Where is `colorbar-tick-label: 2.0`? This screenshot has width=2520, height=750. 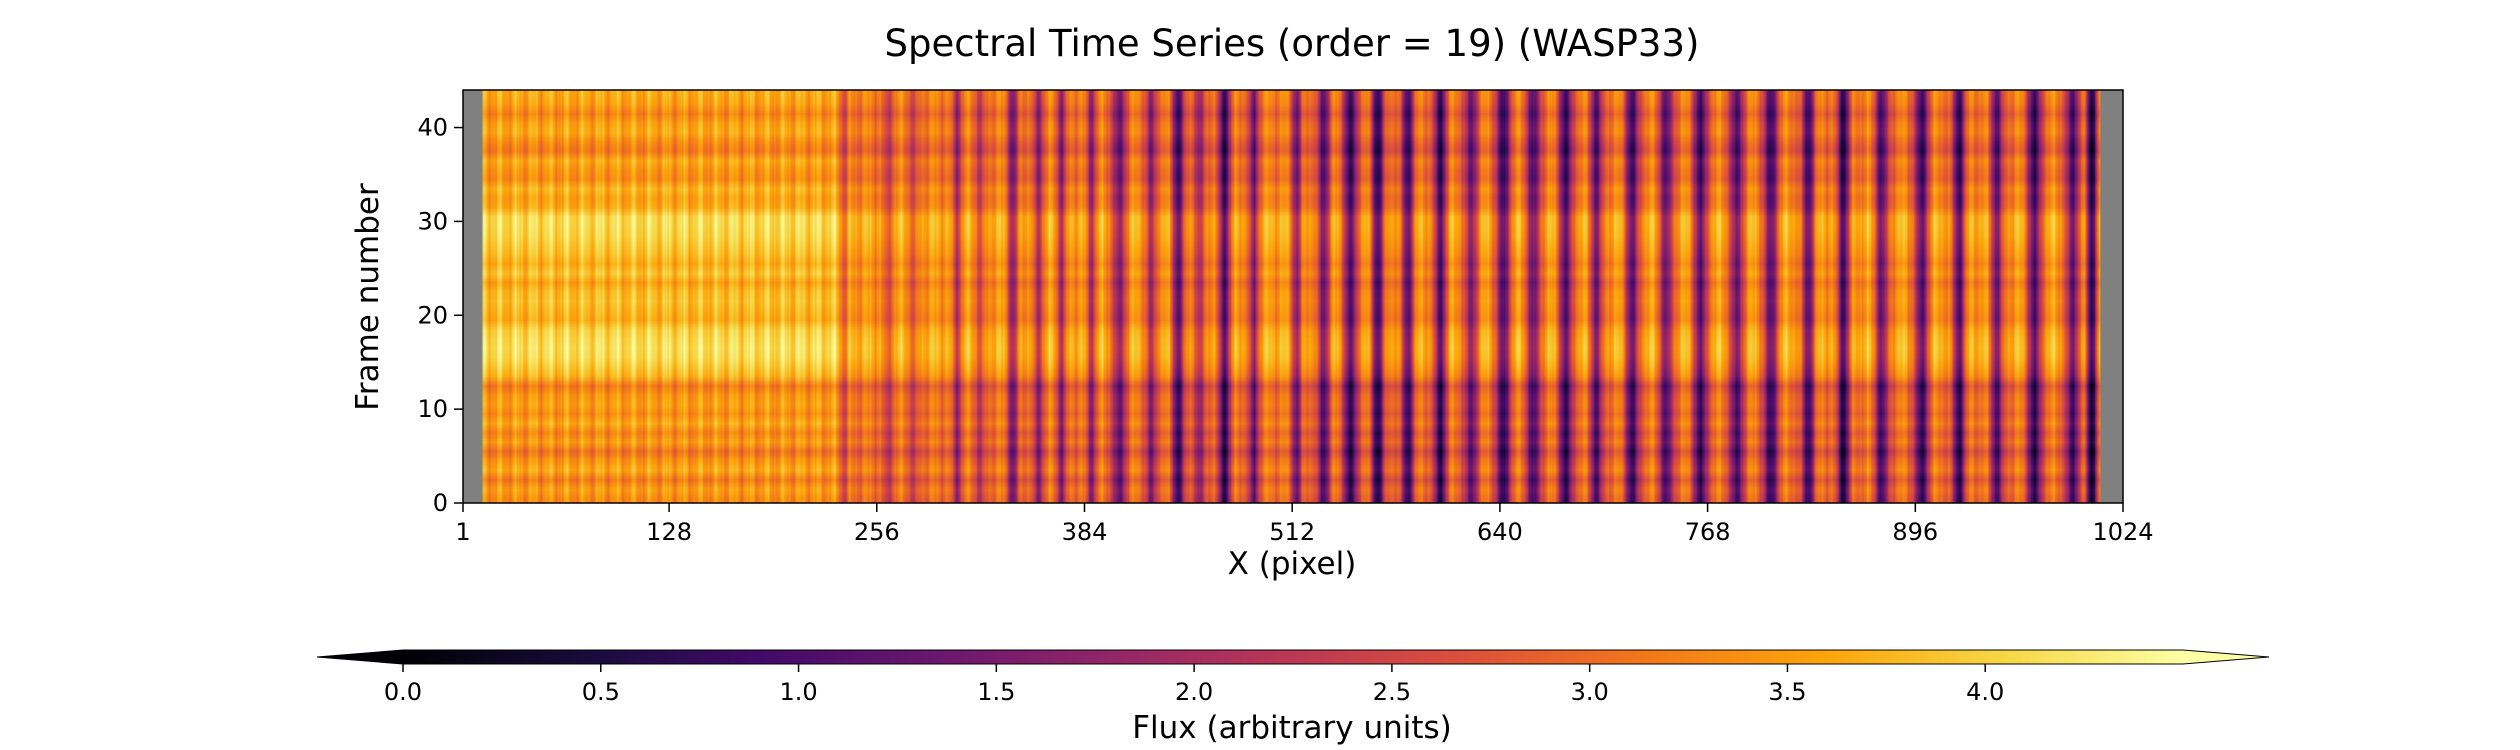 colorbar-tick-label: 2.0 is located at coordinates (1194, 692).